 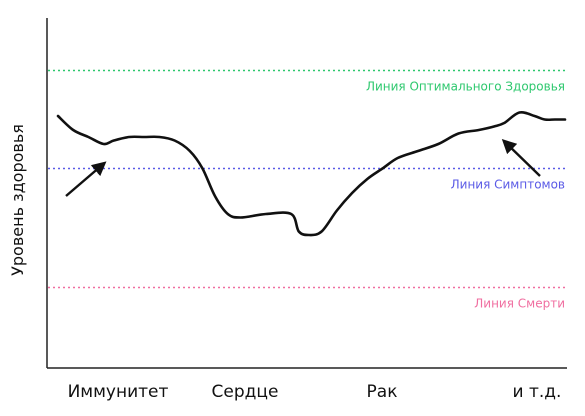 What do you see at coordinates (508, 185) in the screenshot?
I see `reference-line-label-1: Линия Симптомов` at bounding box center [508, 185].